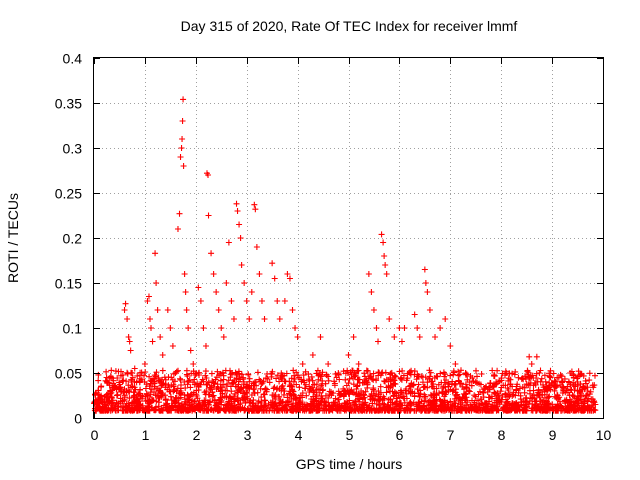 Image resolution: width=640 pixels, height=480 pixels. What do you see at coordinates (502, 435) in the screenshot?
I see `x-tick-label: 8` at bounding box center [502, 435].